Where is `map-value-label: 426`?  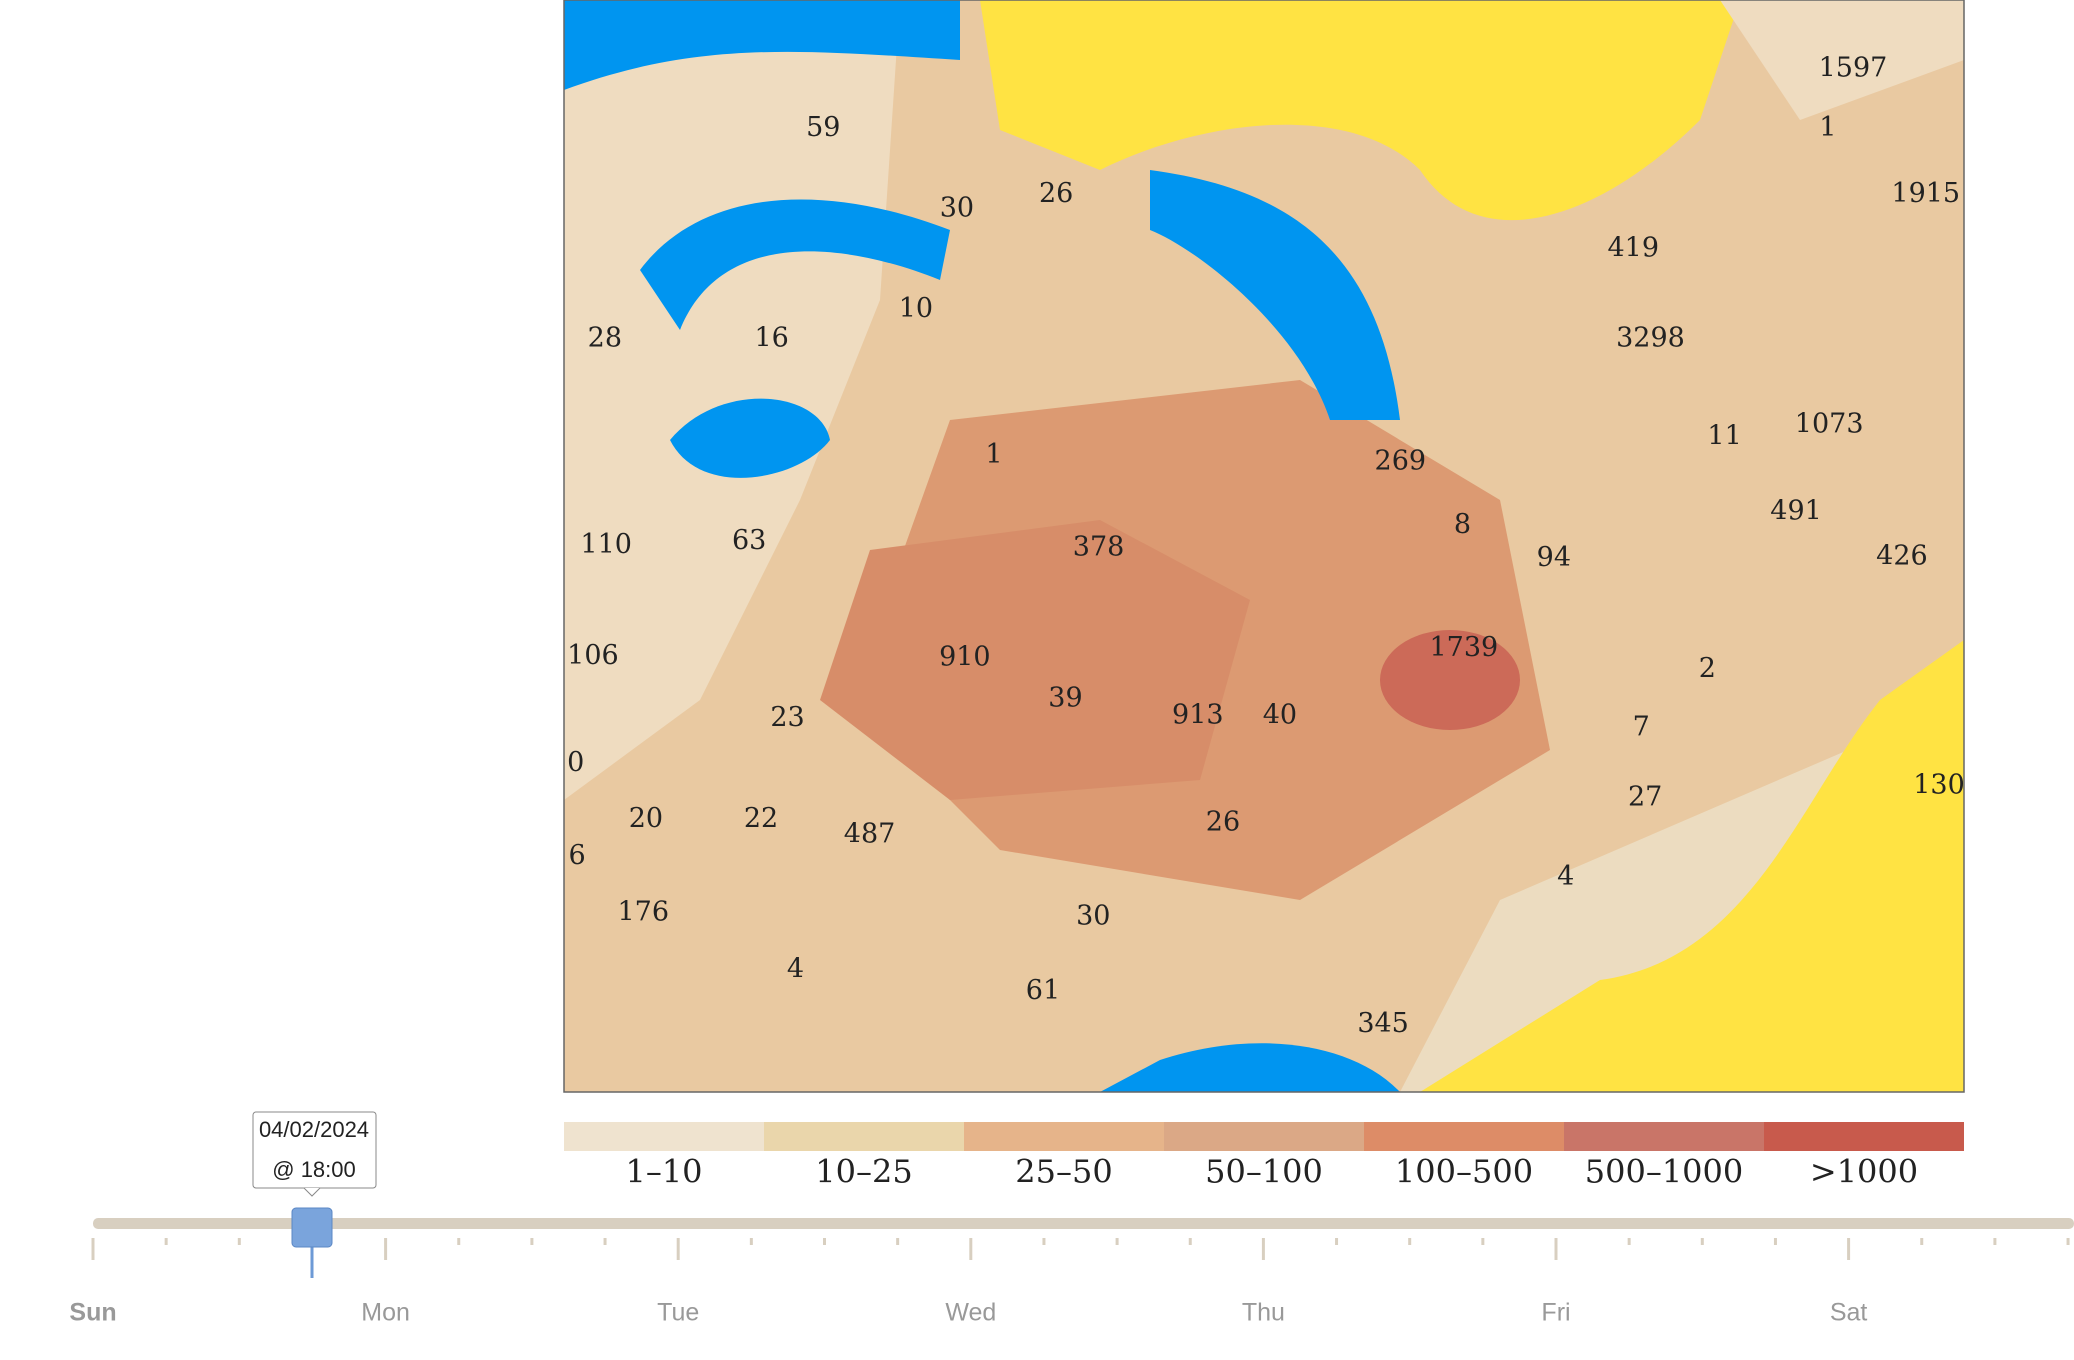
map-value-label: 426 is located at coordinates (1902, 556).